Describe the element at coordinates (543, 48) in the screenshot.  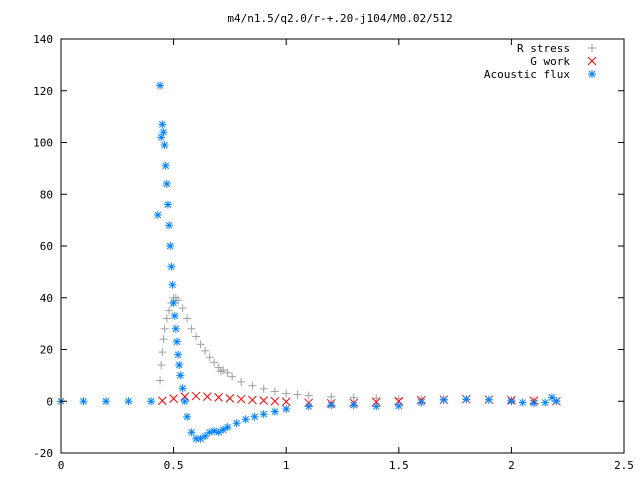
I see `legend-label: R stress` at that location.